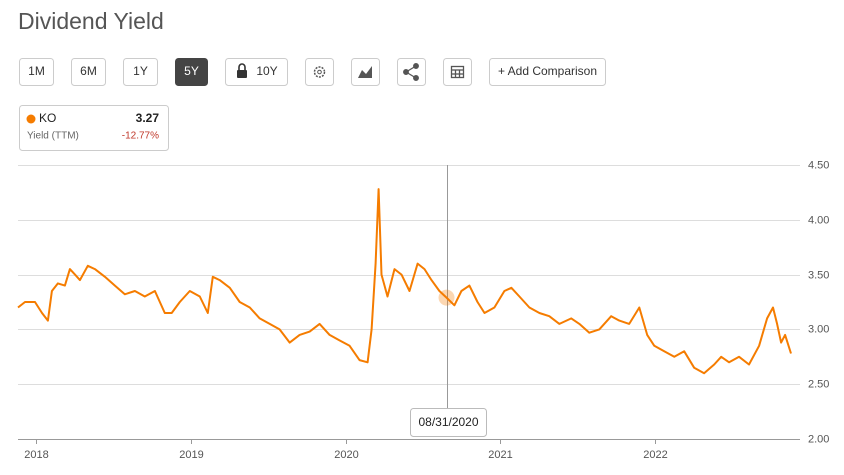  I want to click on y-tick-label: 4.00, so click(818, 220).